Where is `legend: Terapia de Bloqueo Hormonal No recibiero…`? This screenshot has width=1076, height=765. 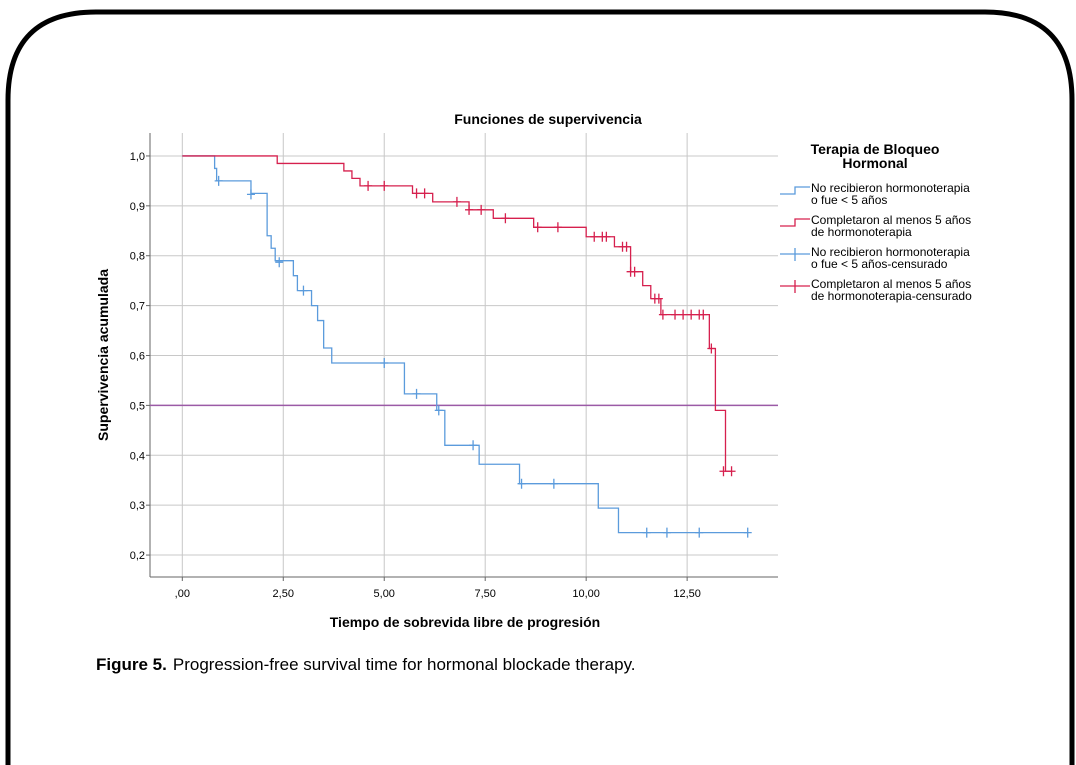 legend: Terapia de Bloqueo Hormonal No recibiero… is located at coordinates (925, 226).